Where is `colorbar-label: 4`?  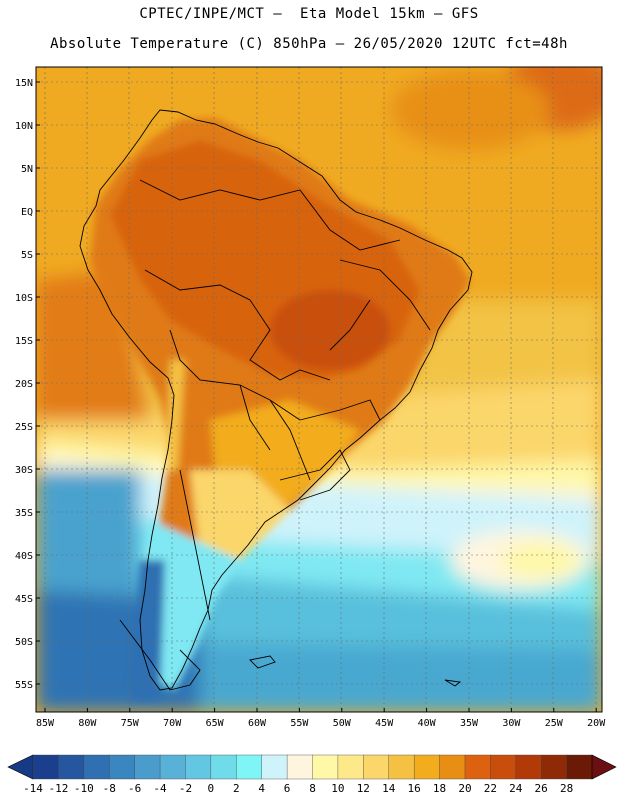 colorbar-label: 4 is located at coordinates (261, 788).